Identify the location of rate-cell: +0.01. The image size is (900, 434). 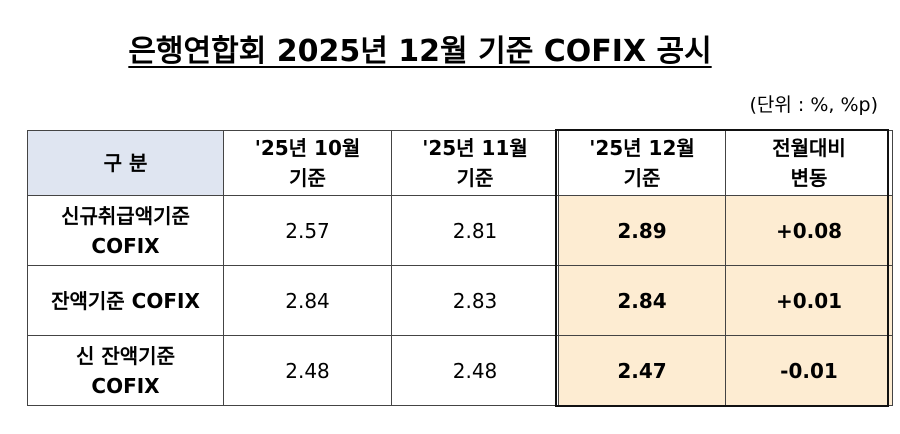
(809, 300).